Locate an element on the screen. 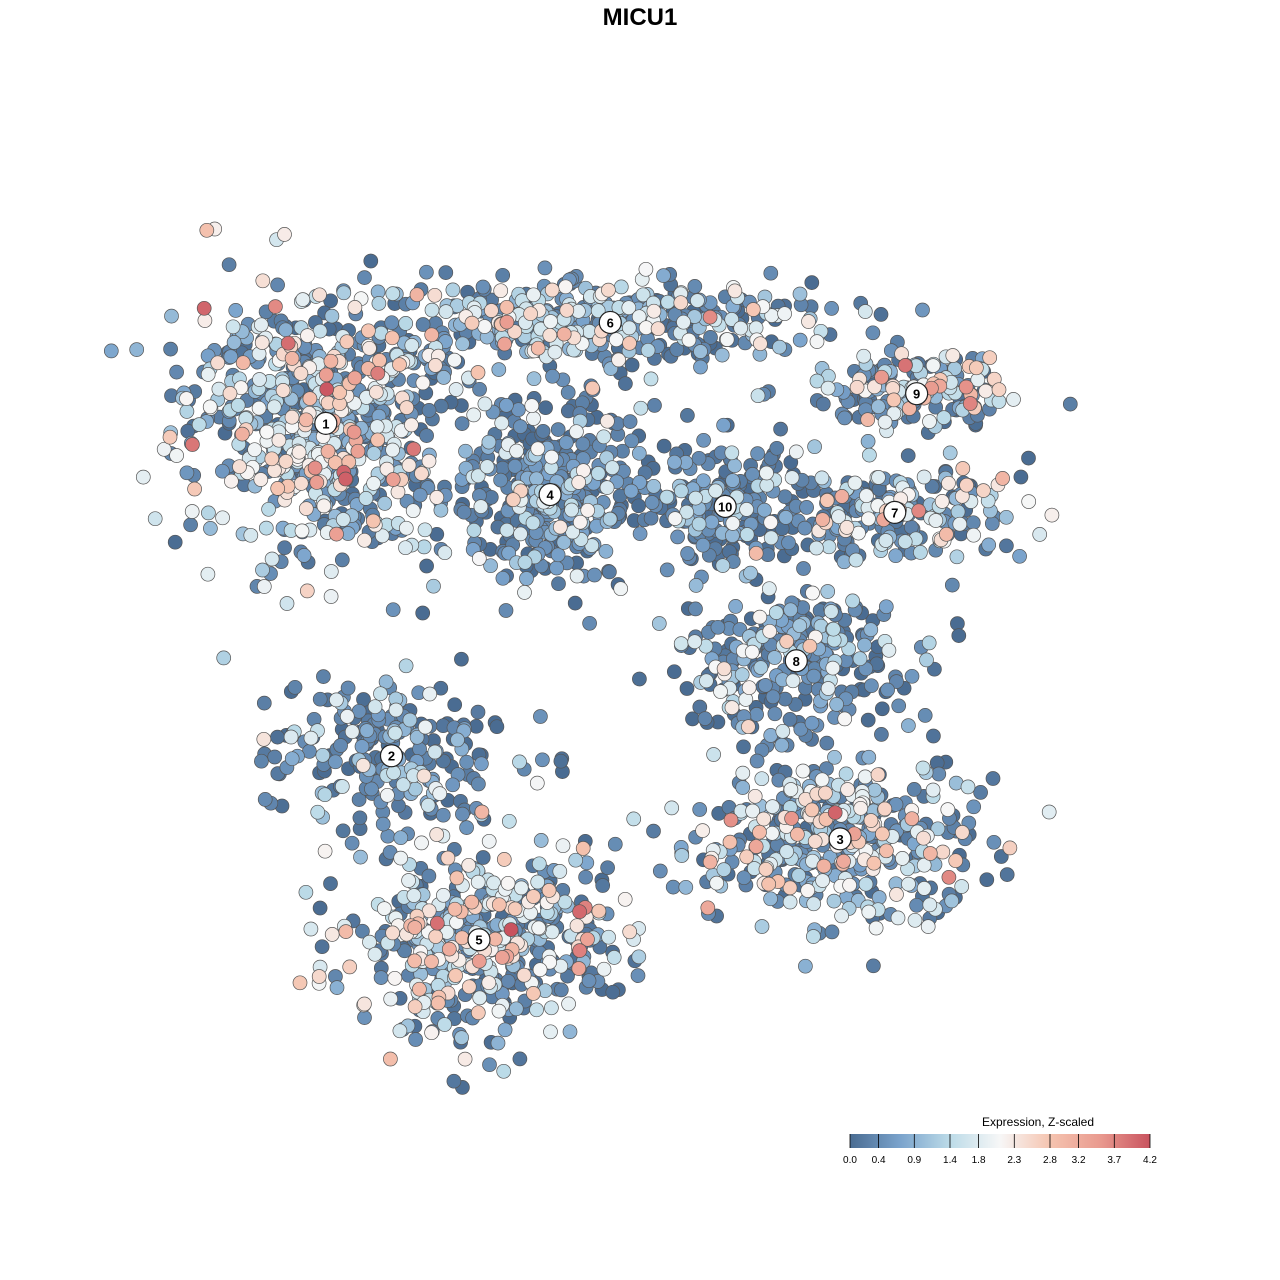 Image resolution: width=1280 pixels, height=1280 pixels. cluster-label-text: 5 is located at coordinates (478, 940).